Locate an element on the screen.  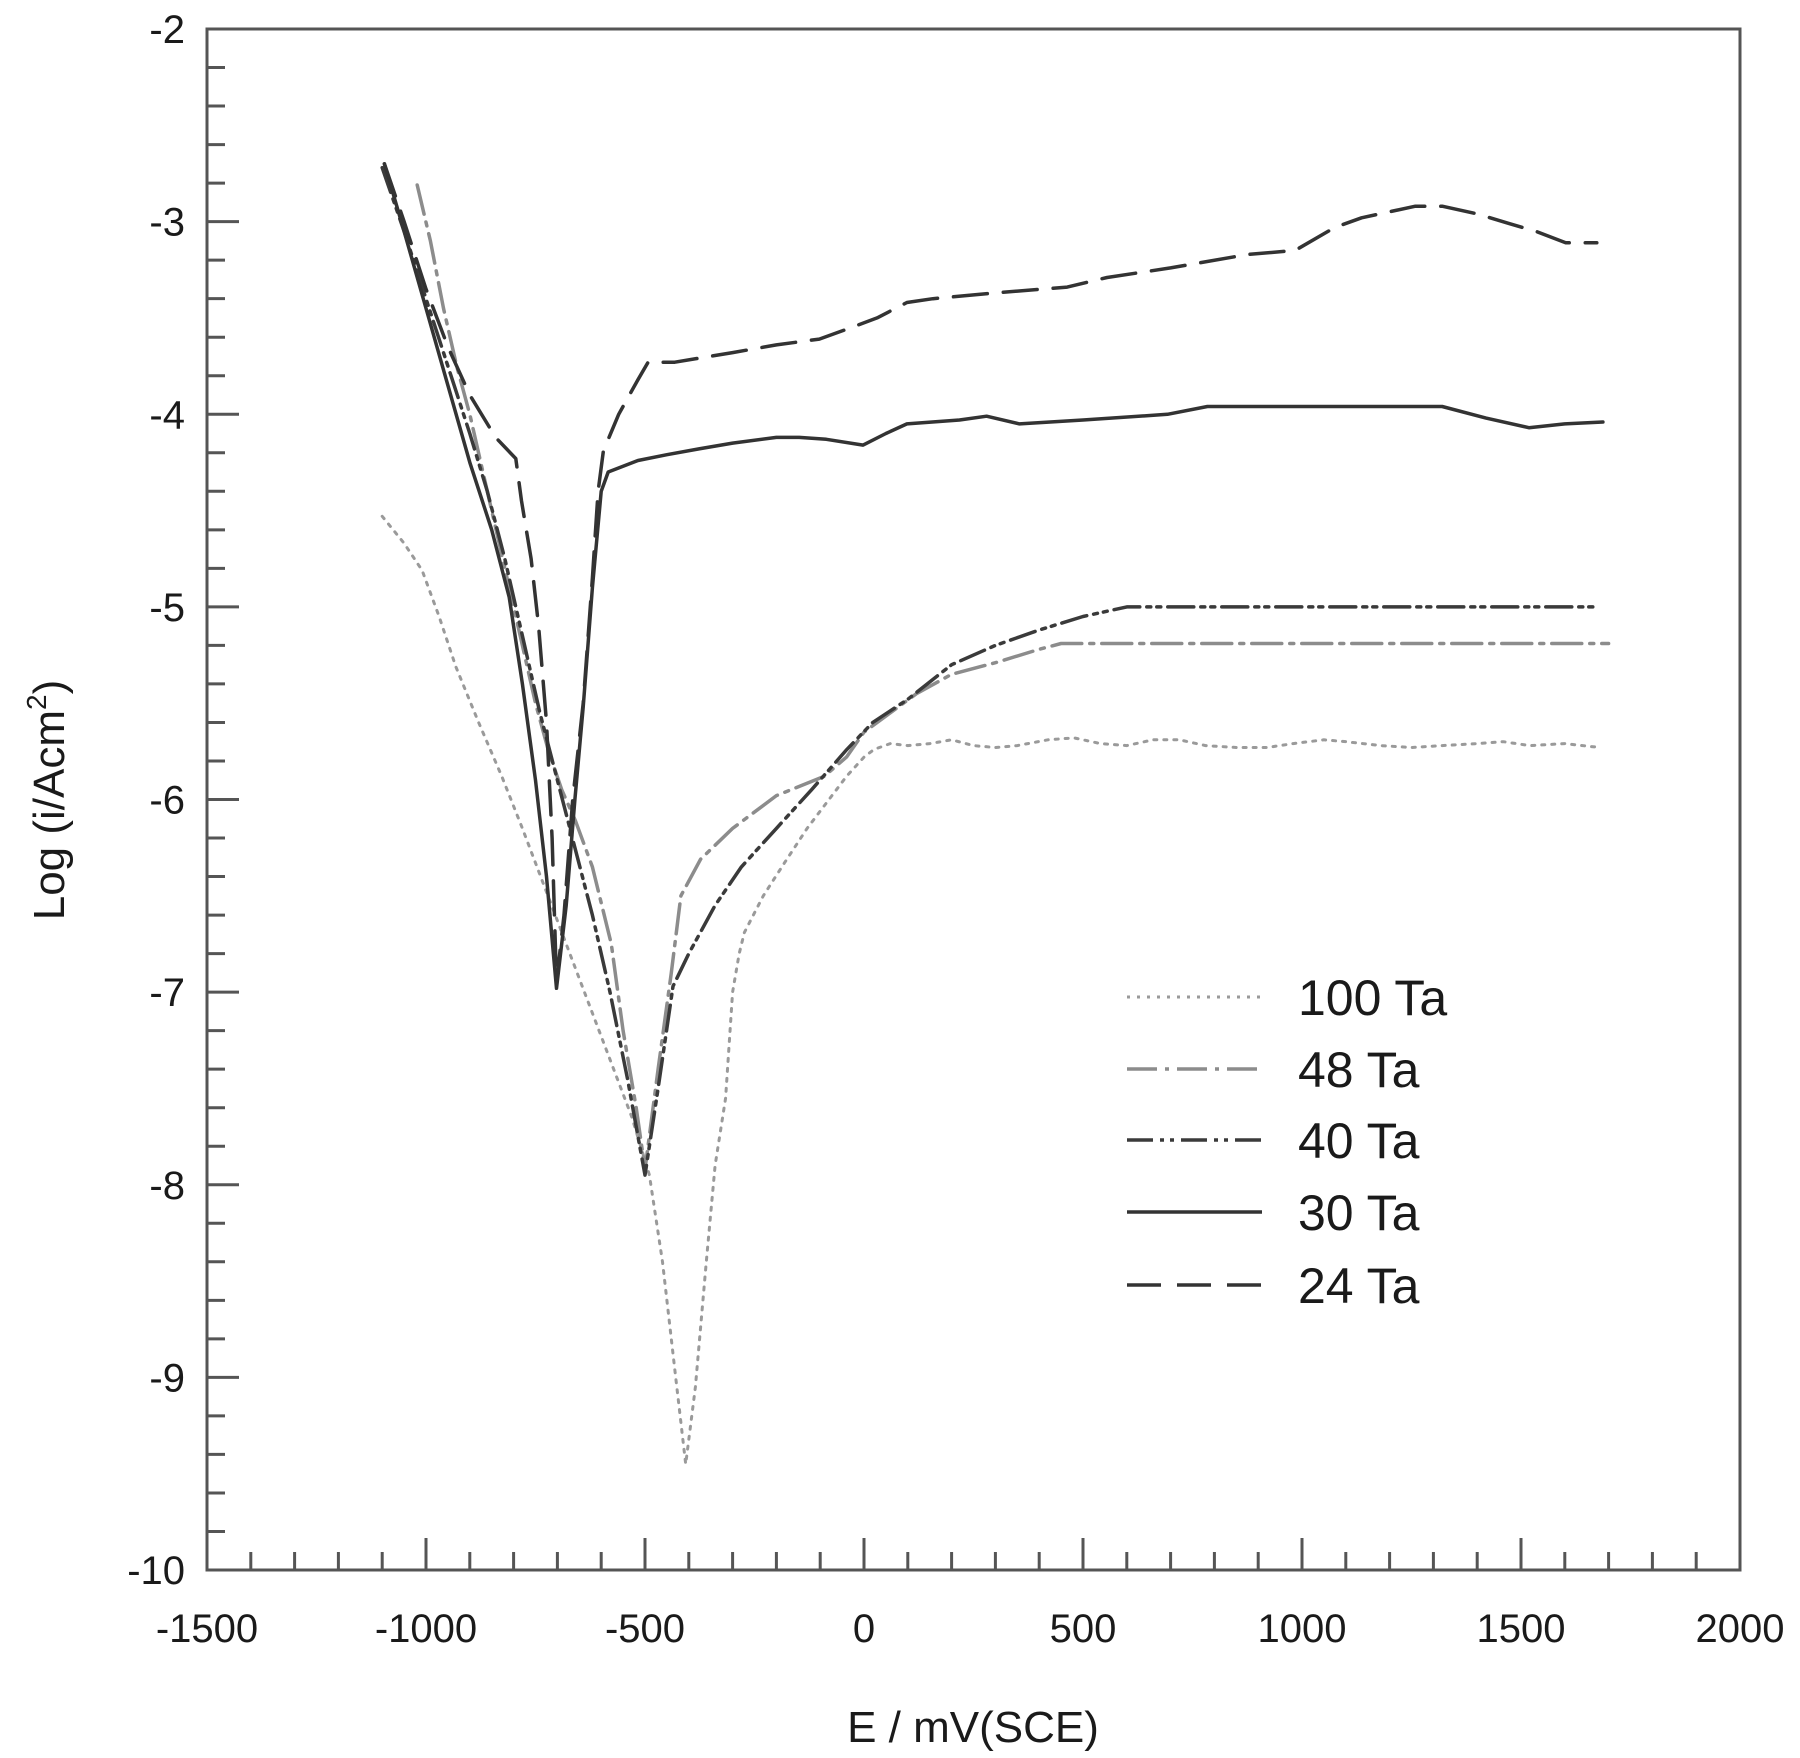
legend: 100 Ta 48 Ta 40 Ta 30 Ta 24 Ta is located at coordinates (1287, 1142).